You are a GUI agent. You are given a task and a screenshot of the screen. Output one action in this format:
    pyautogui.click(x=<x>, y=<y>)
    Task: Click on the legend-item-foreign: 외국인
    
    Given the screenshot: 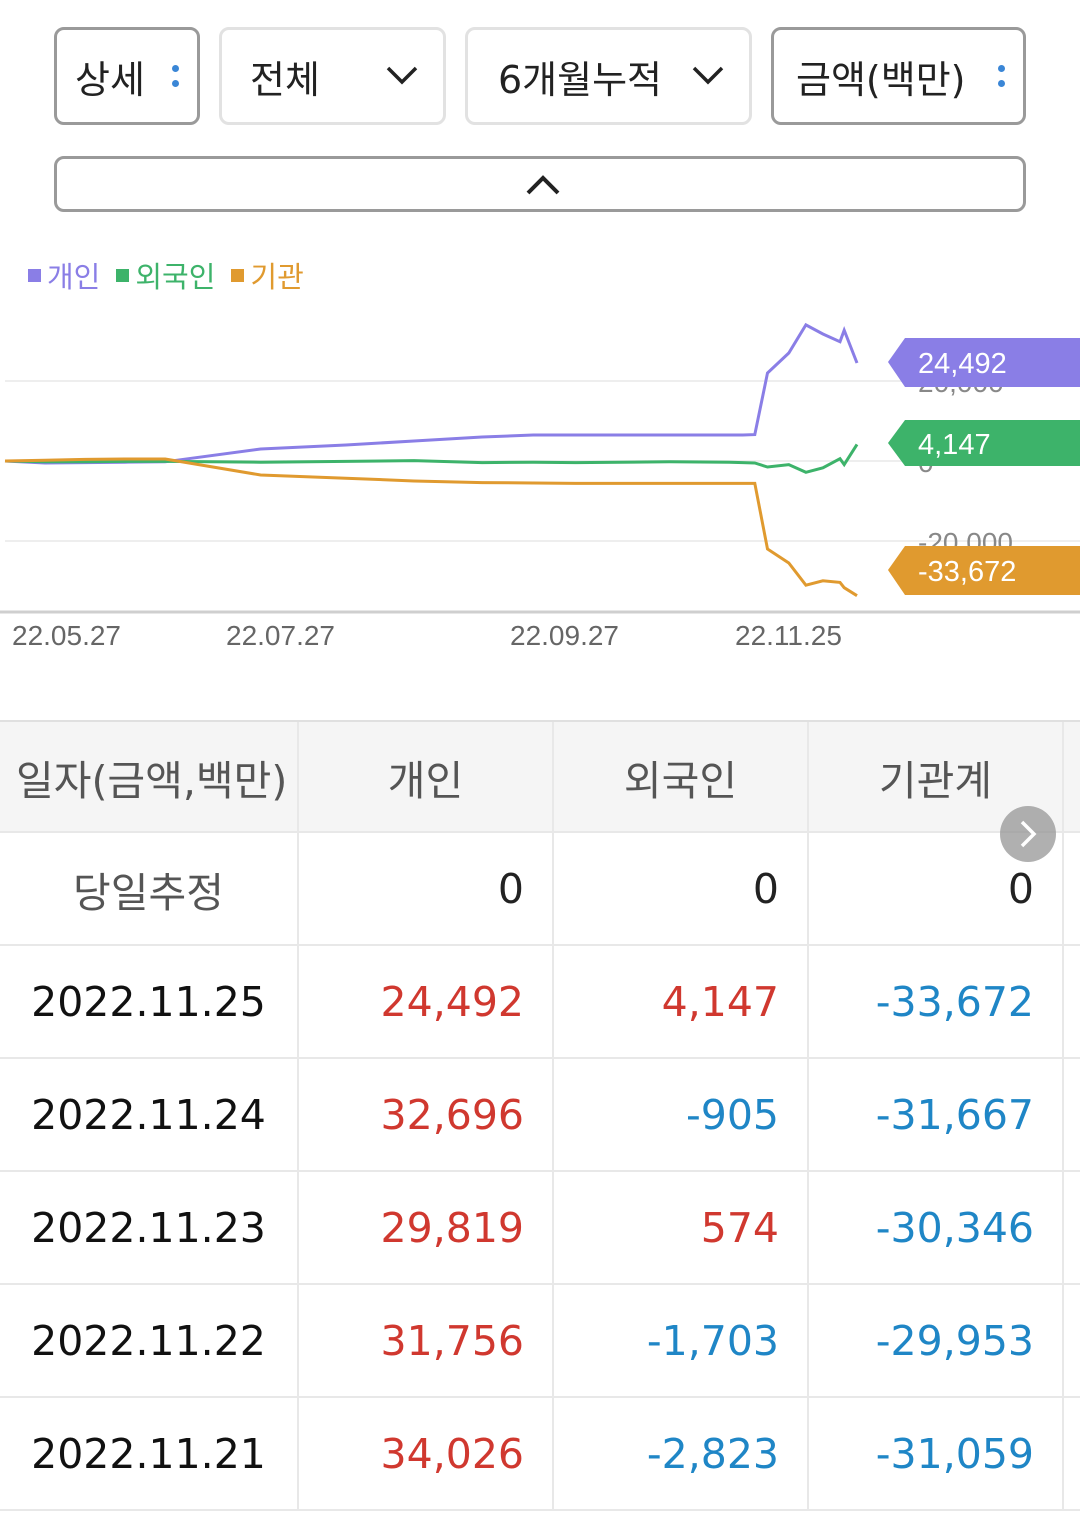 What is the action you would take?
    pyautogui.click(x=165, y=275)
    